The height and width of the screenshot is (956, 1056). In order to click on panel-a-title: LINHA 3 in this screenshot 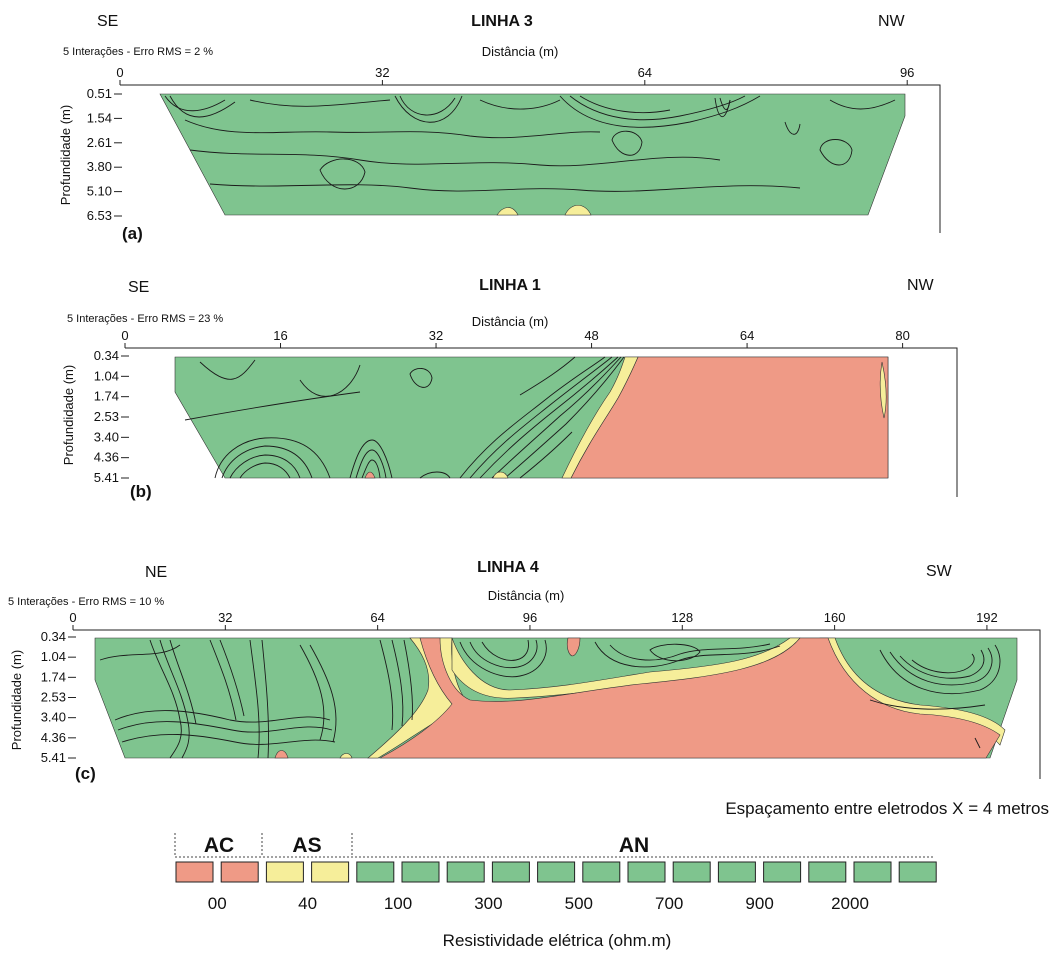, I will do `click(502, 21)`.